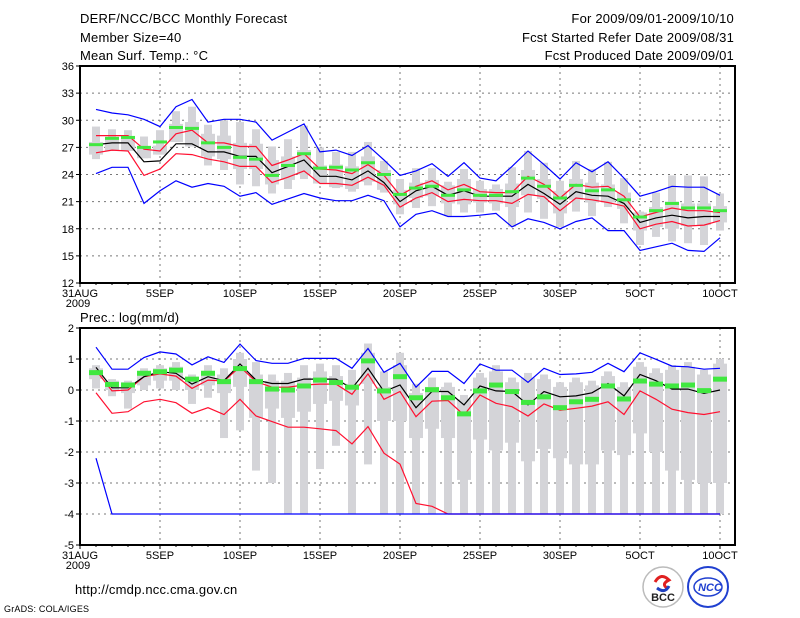 The image size is (800, 618). Describe the element at coordinates (68, 94) in the screenshot. I see `y-tick-label: 33` at that location.